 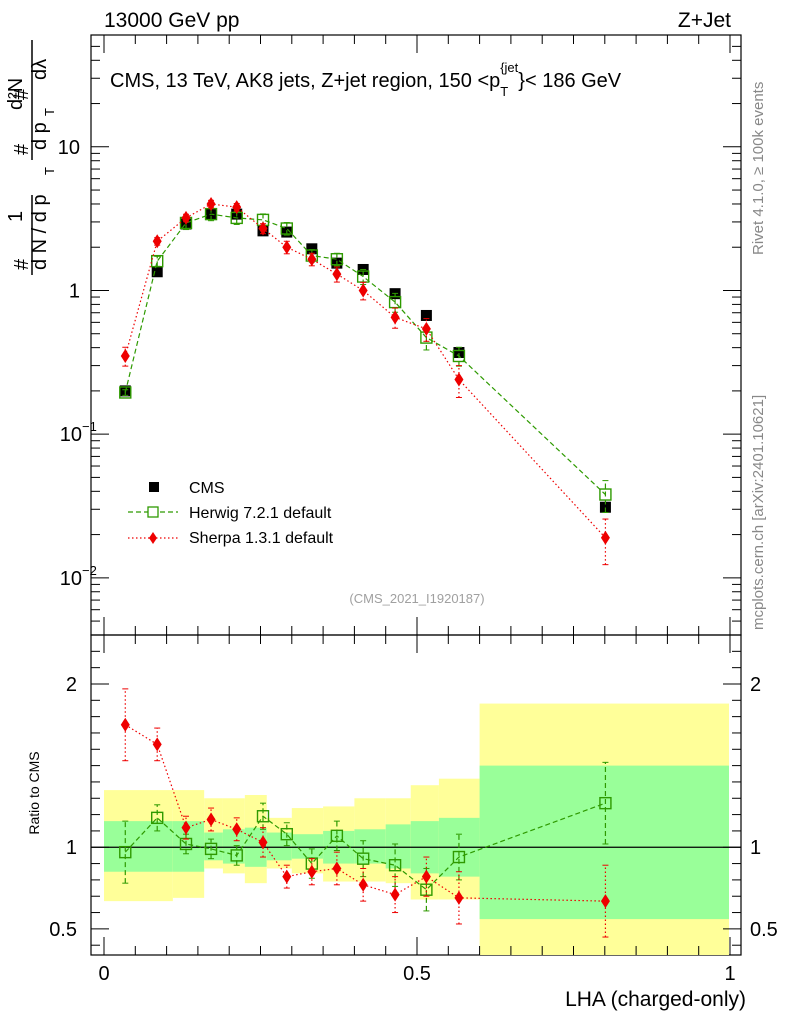 What do you see at coordinates (71, 848) in the screenshot?
I see `ratio-ytick-label: 1` at bounding box center [71, 848].